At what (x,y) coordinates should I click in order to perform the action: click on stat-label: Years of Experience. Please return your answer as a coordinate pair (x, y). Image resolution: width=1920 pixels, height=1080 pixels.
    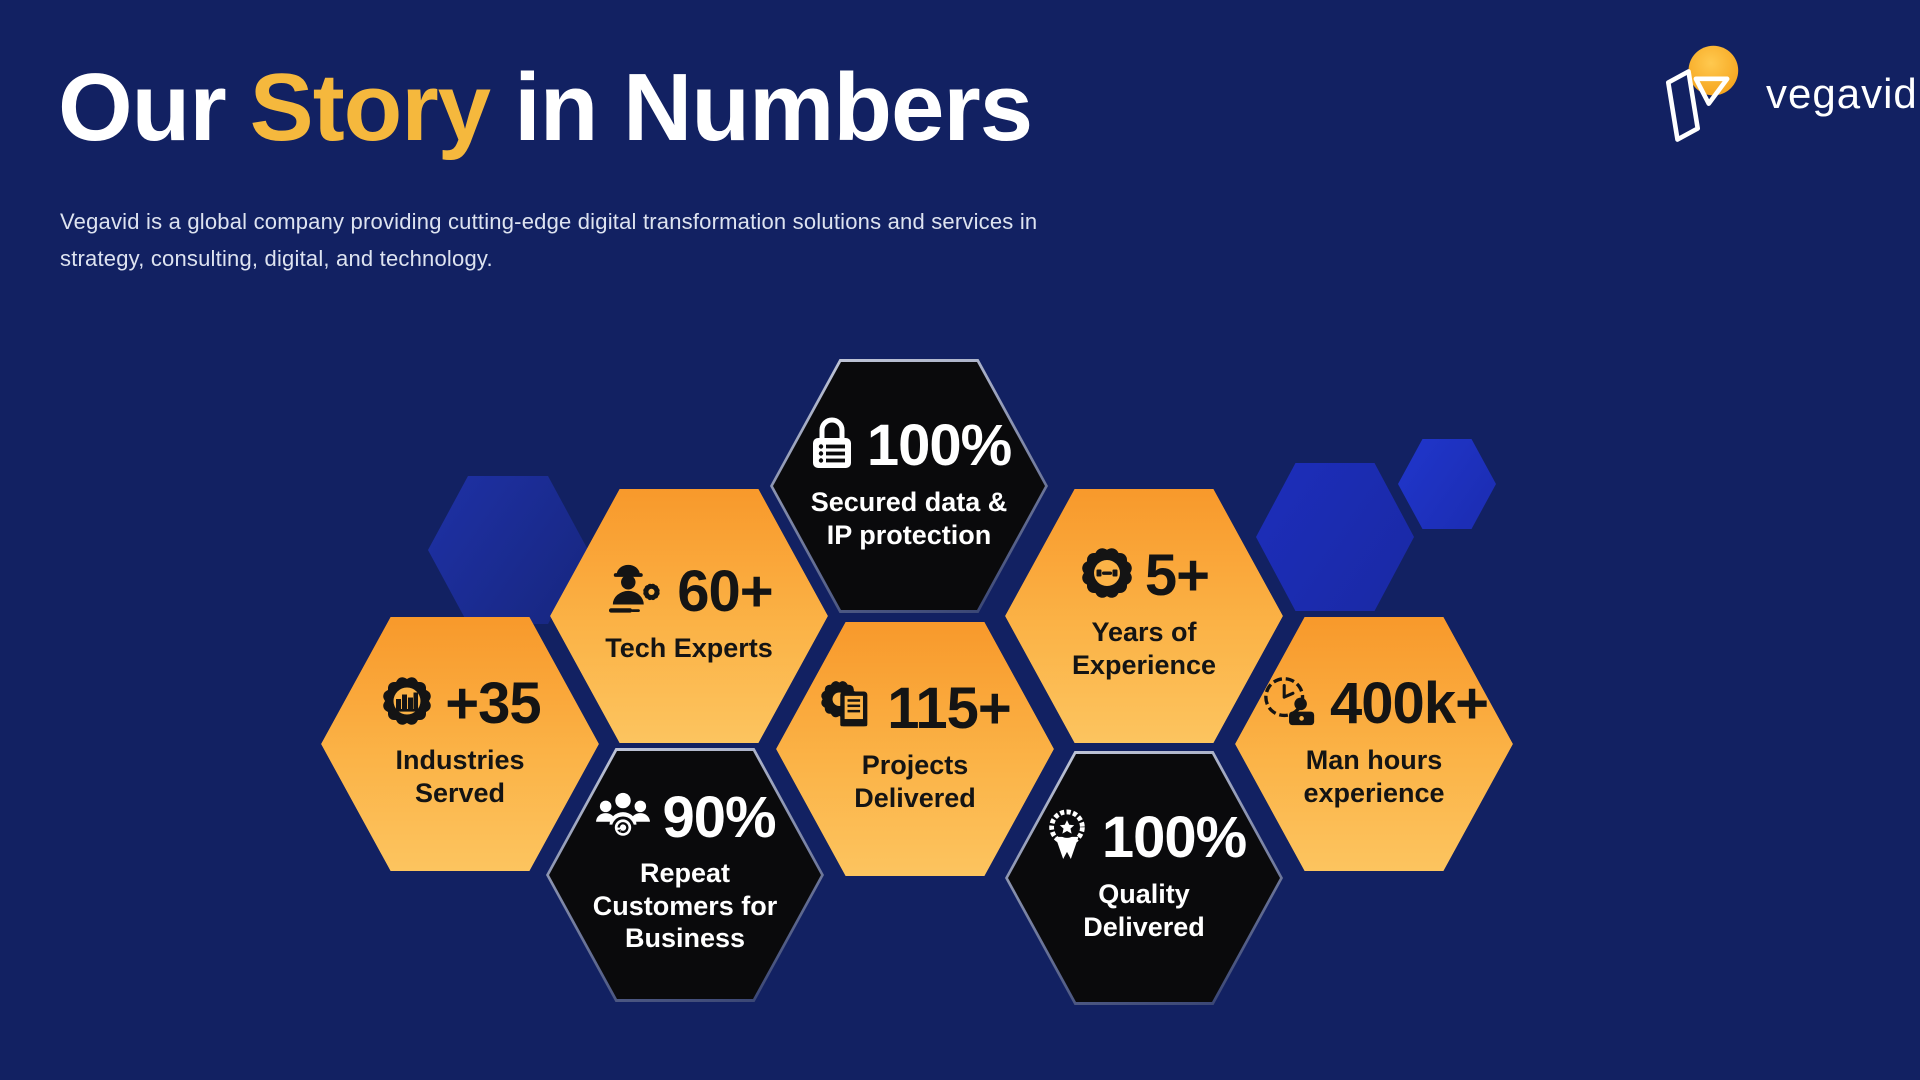
    Looking at the image, I should click on (1144, 648).